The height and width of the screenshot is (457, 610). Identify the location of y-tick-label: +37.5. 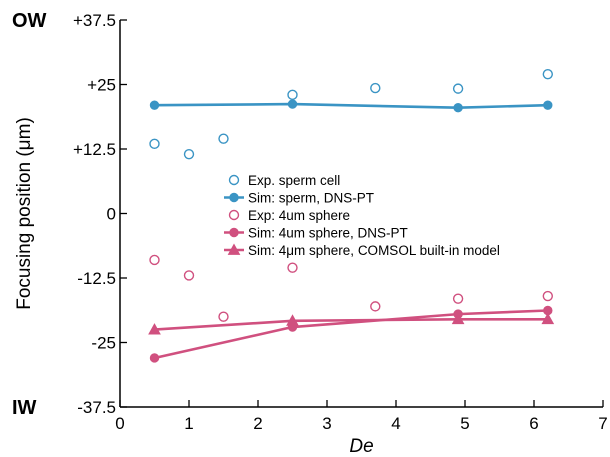
(94, 20).